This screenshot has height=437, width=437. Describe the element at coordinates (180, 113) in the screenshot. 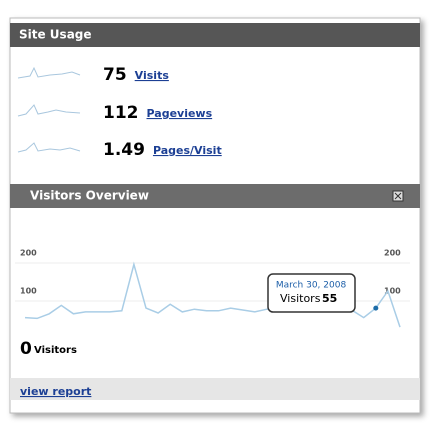

I see `metric-link: Pageviews` at that location.